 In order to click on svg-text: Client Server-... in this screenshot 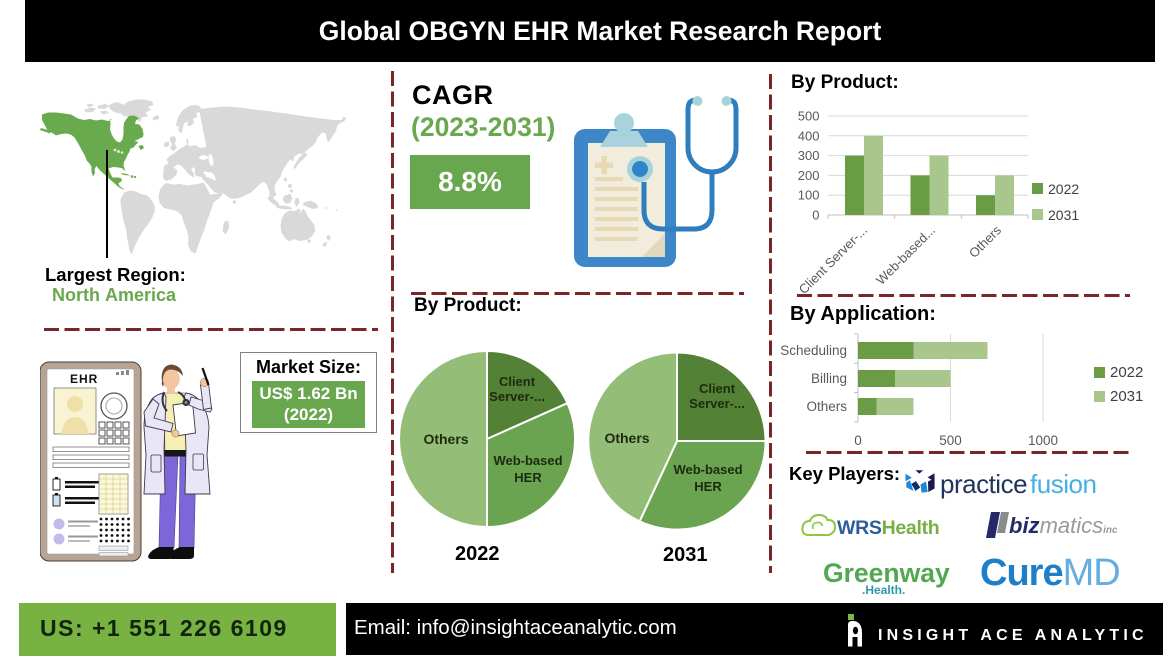, I will do `click(833, 260)`.